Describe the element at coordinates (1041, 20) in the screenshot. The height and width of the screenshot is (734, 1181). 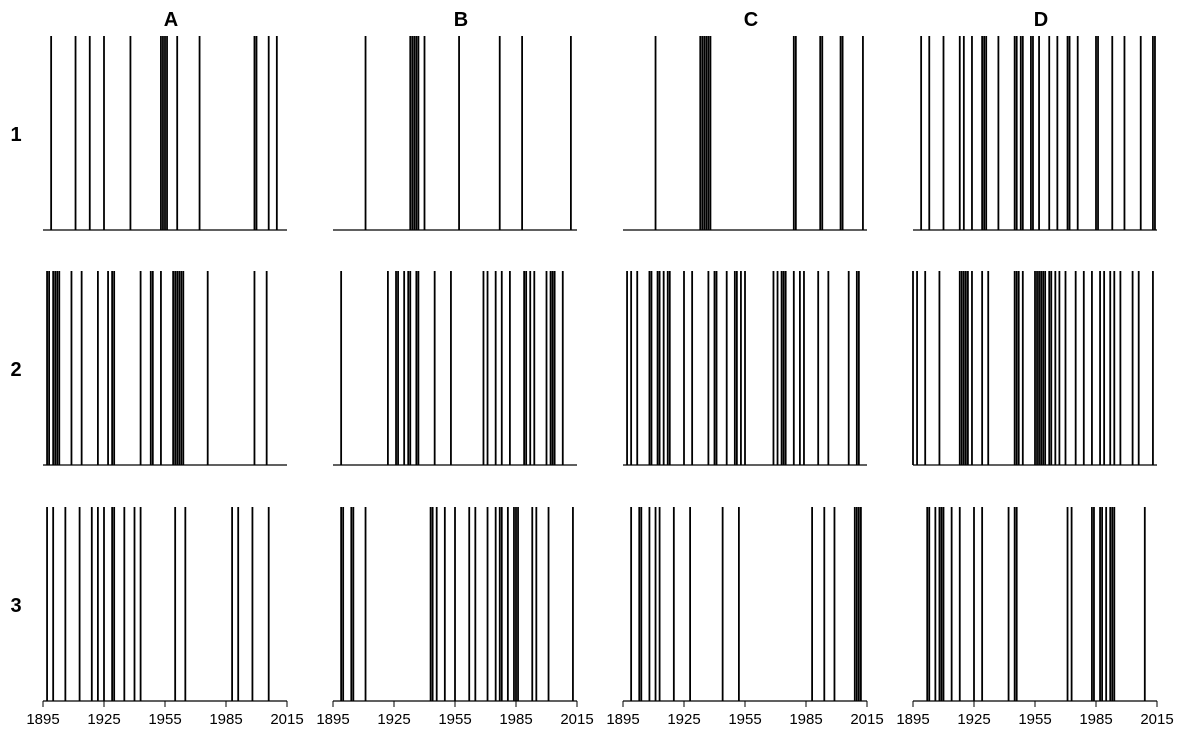
I see `column-title-d: D` at that location.